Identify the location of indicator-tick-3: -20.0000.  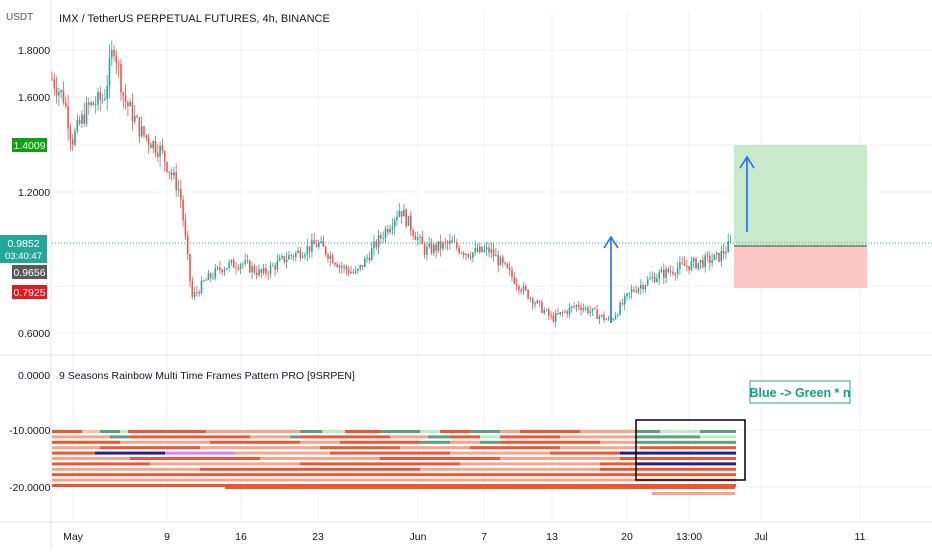
(30, 488).